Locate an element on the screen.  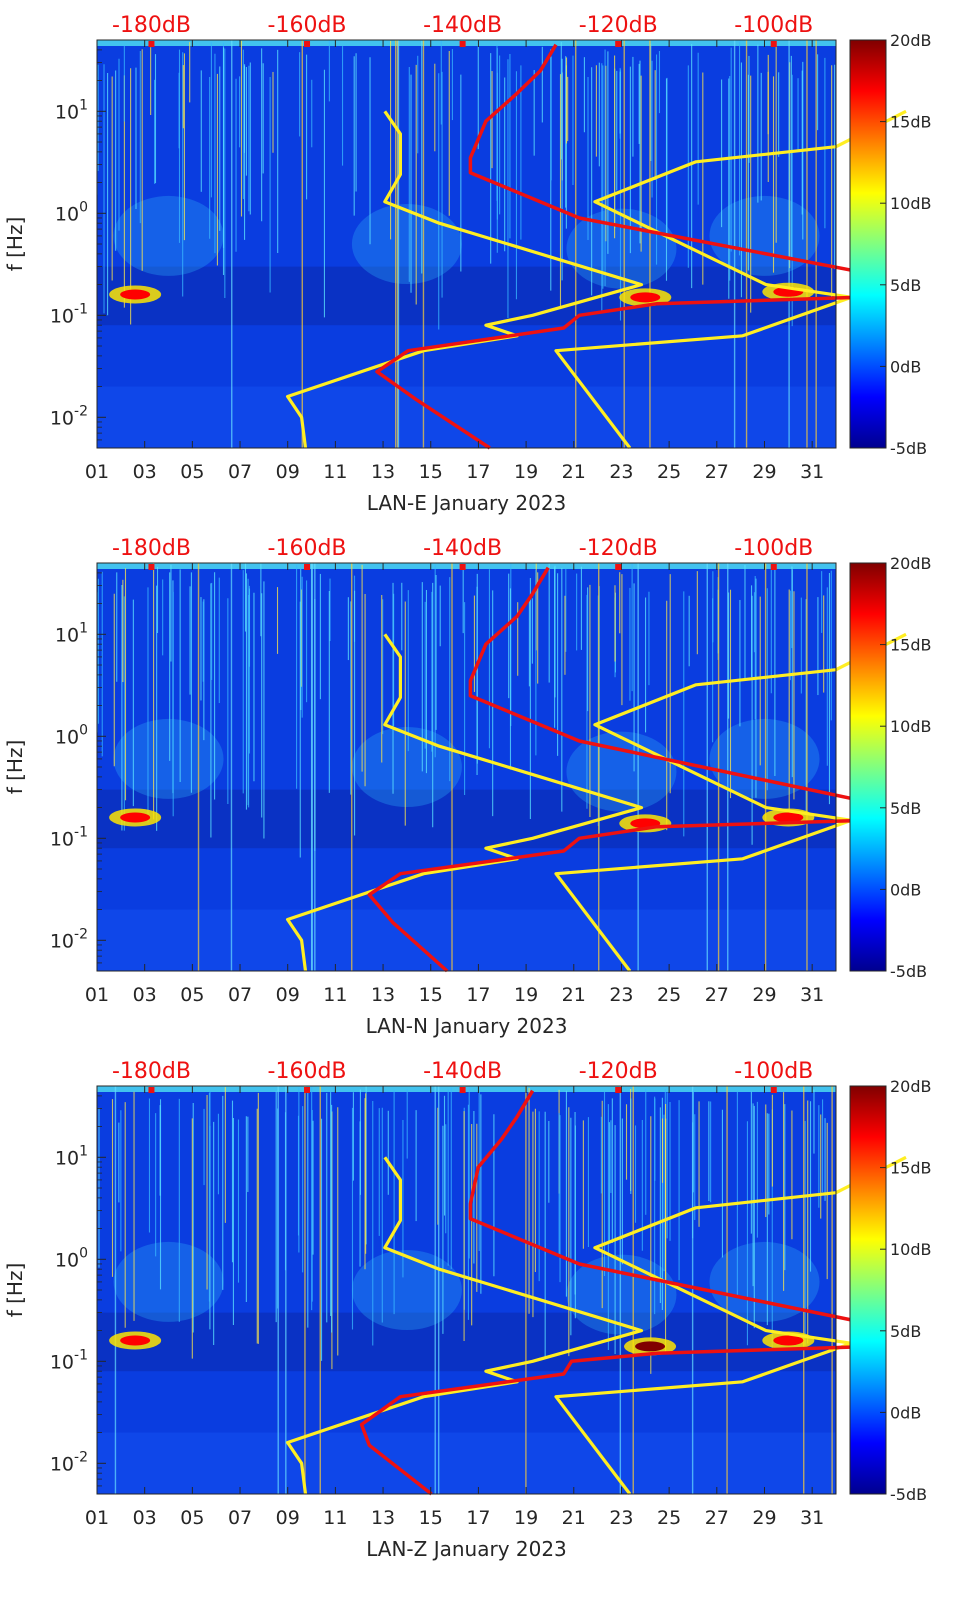
colorbar is located at coordinates (868, 767).